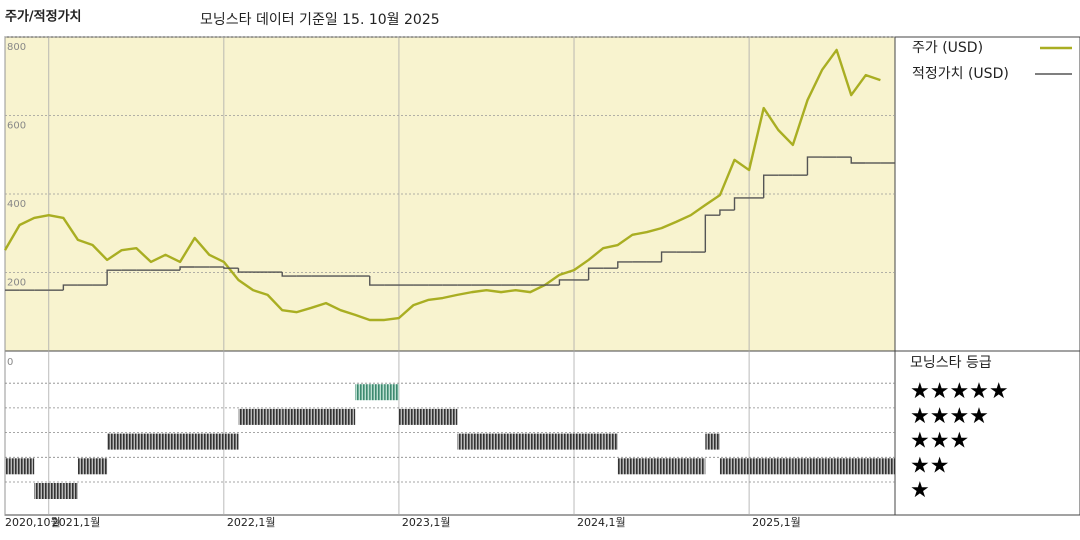  I want to click on x-tick-label: 2024,1월, so click(601, 522).